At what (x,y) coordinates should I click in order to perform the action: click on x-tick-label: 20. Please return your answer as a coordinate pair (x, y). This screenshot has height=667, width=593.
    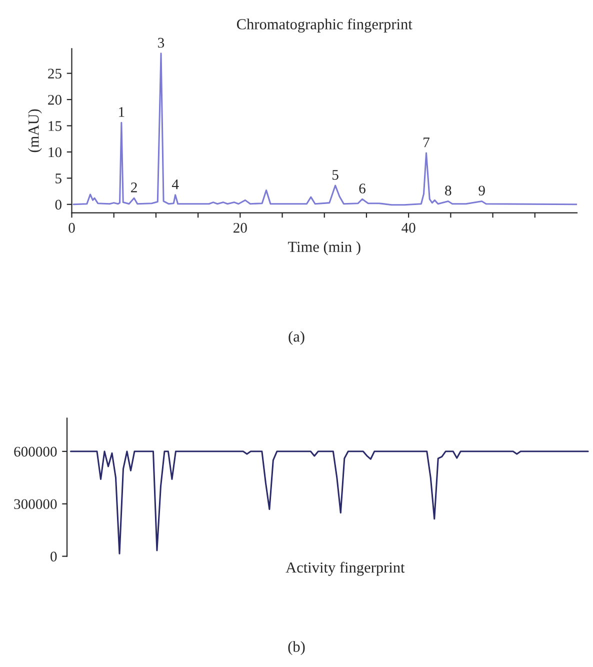
    Looking at the image, I should click on (240, 227).